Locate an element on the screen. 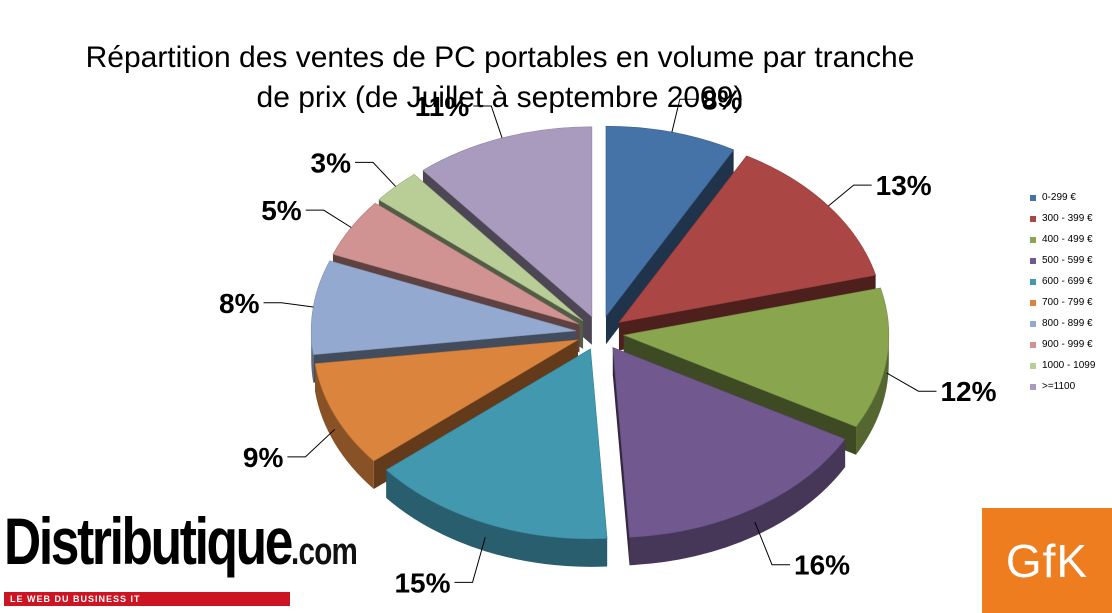 Image resolution: width=1112 pixels, height=613 pixels. legend-item-2: 300 - 399 € is located at coordinates (1071, 218).